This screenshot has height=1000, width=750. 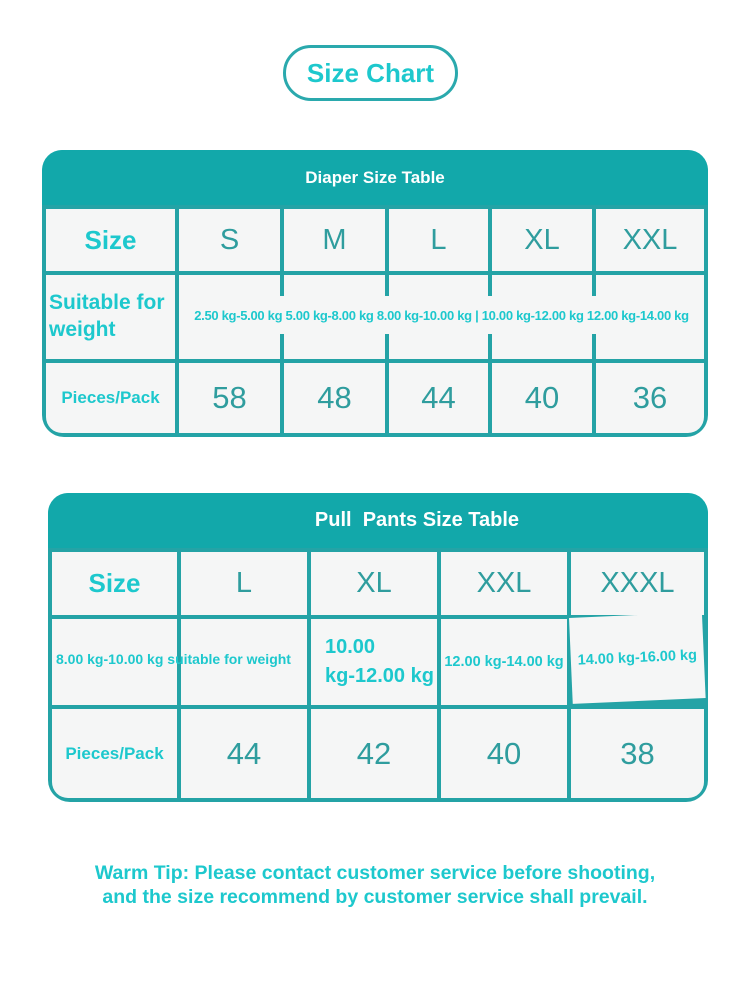 What do you see at coordinates (438, 398) in the screenshot?
I see `diaper-pieces-l: 44` at bounding box center [438, 398].